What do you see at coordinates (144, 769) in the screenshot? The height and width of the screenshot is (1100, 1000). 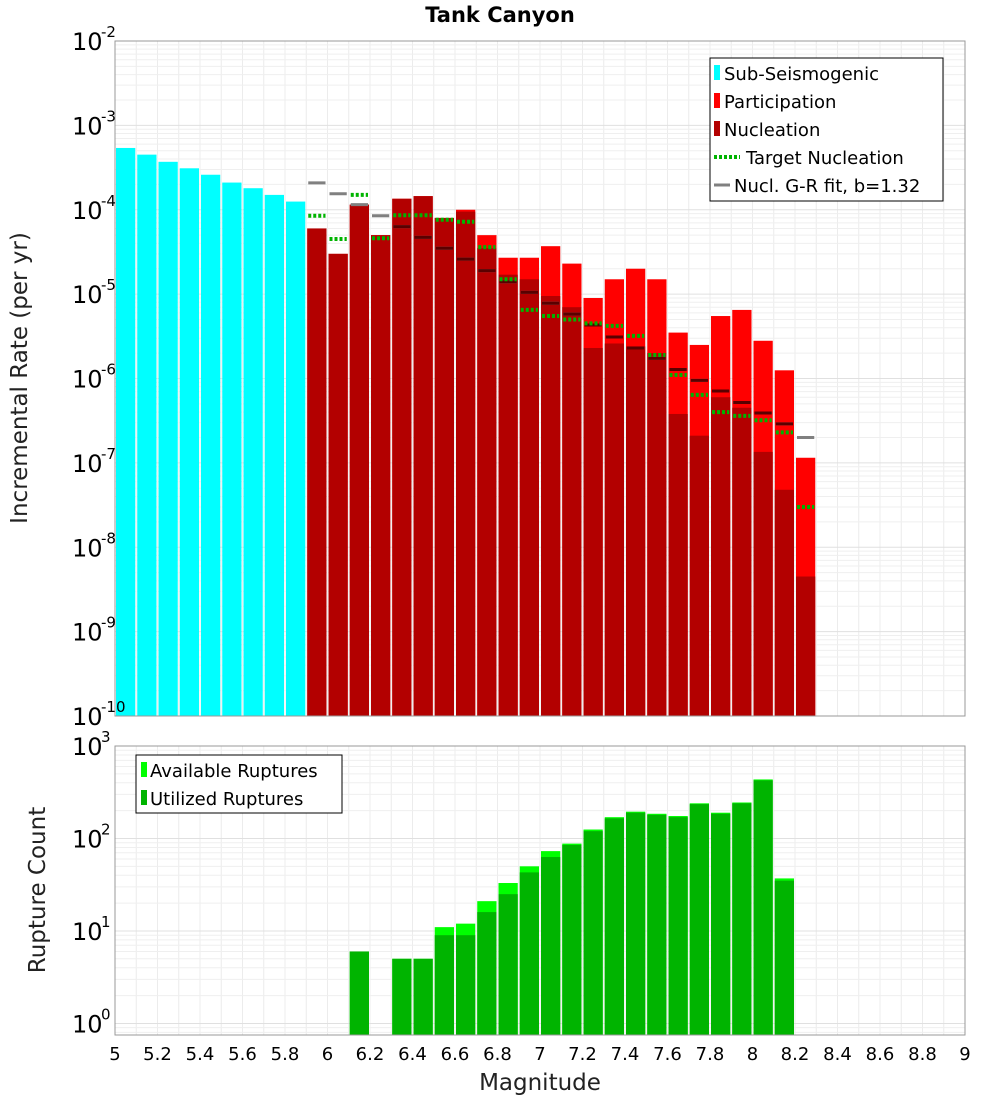 I see `legend-swatch-available` at bounding box center [144, 769].